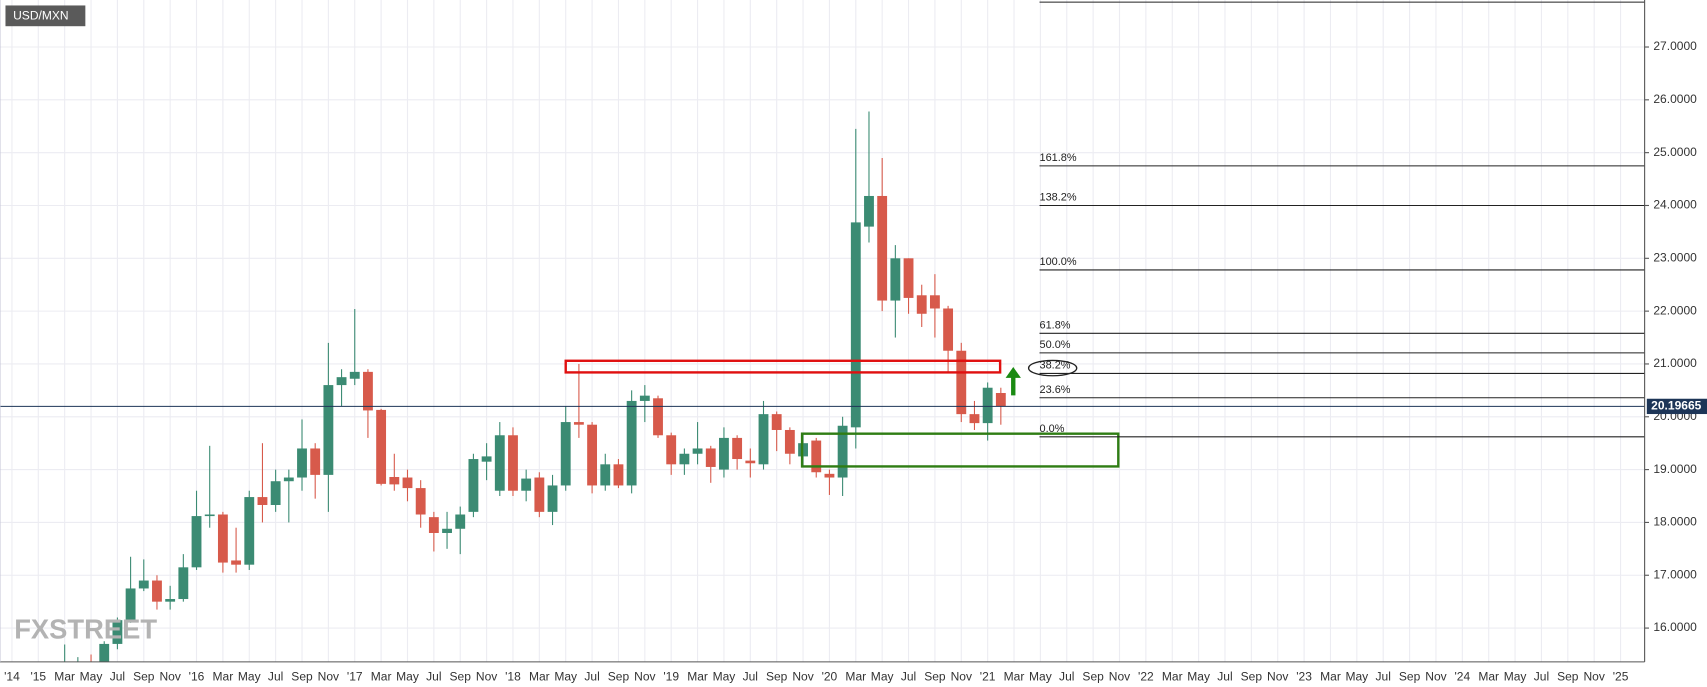  What do you see at coordinates (1675, 152) in the screenshot?
I see `y-tick-label: 25.0000` at bounding box center [1675, 152].